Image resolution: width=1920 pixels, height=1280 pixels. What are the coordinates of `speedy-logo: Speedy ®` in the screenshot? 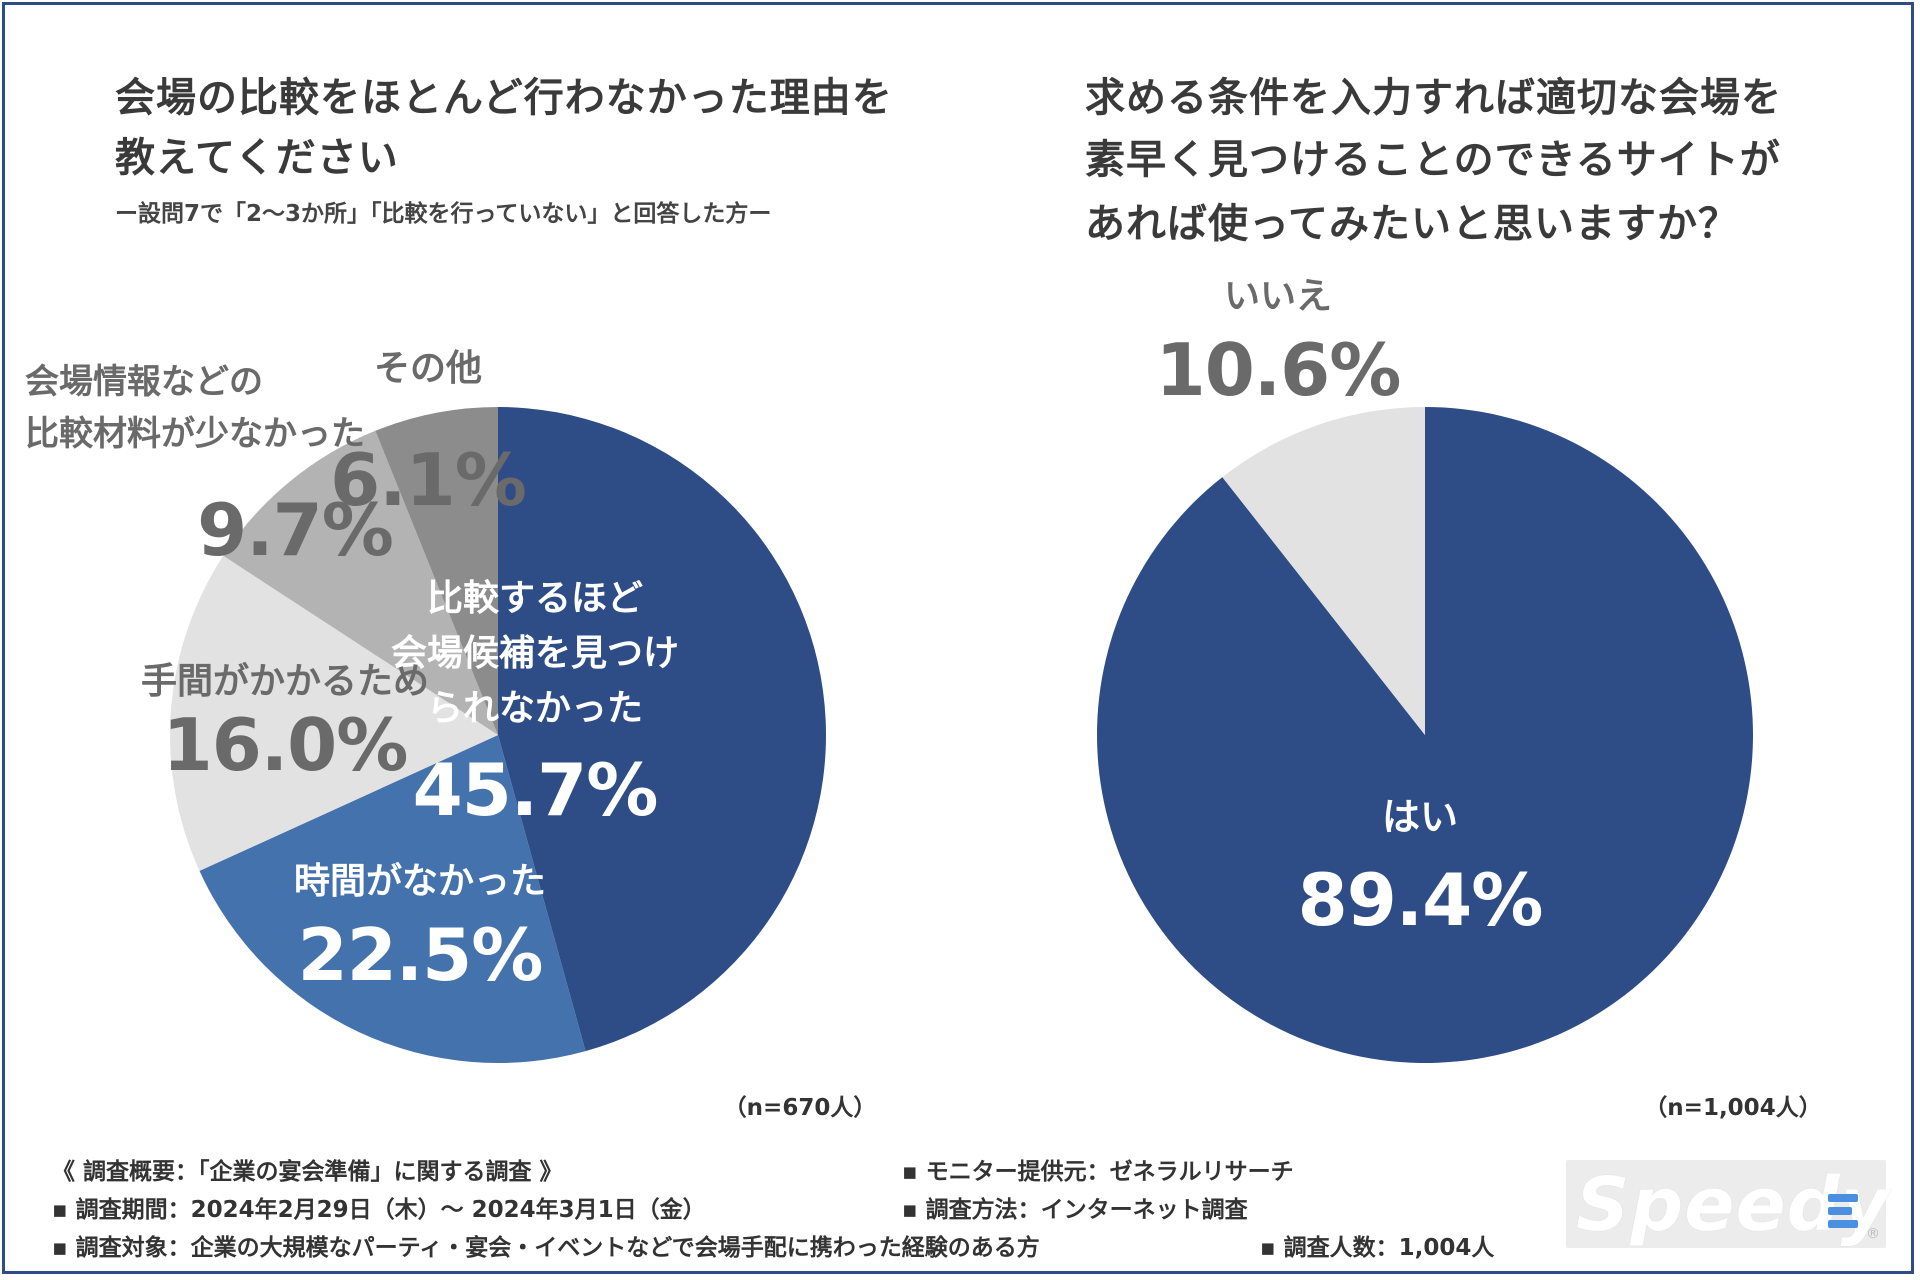 It's located at (1727, 1204).